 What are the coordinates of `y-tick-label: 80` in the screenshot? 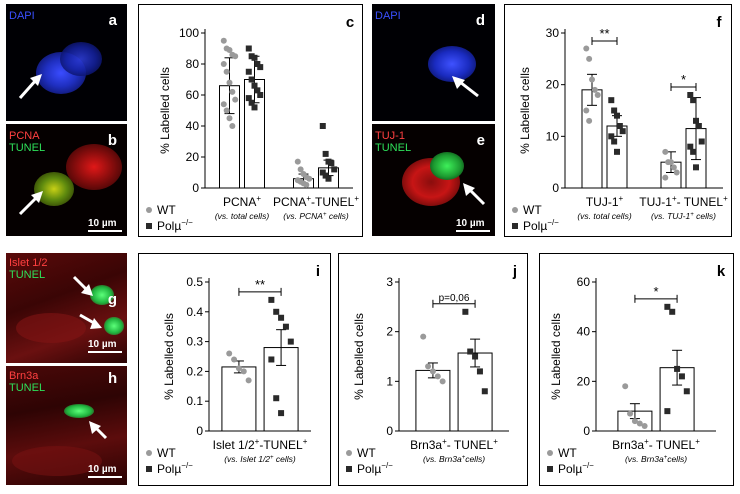 It's located at (193, 64).